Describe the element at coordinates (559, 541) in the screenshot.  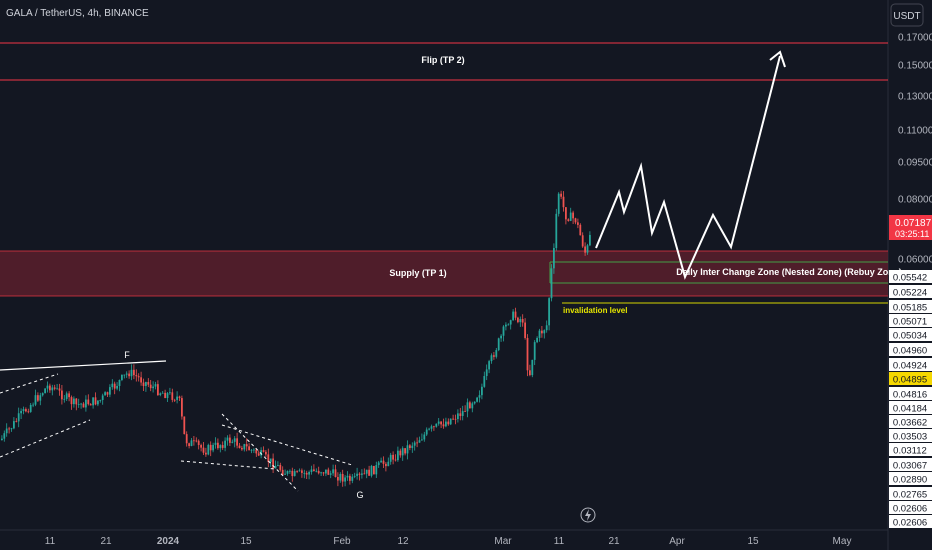
I see `x-tick-label: 11` at that location.